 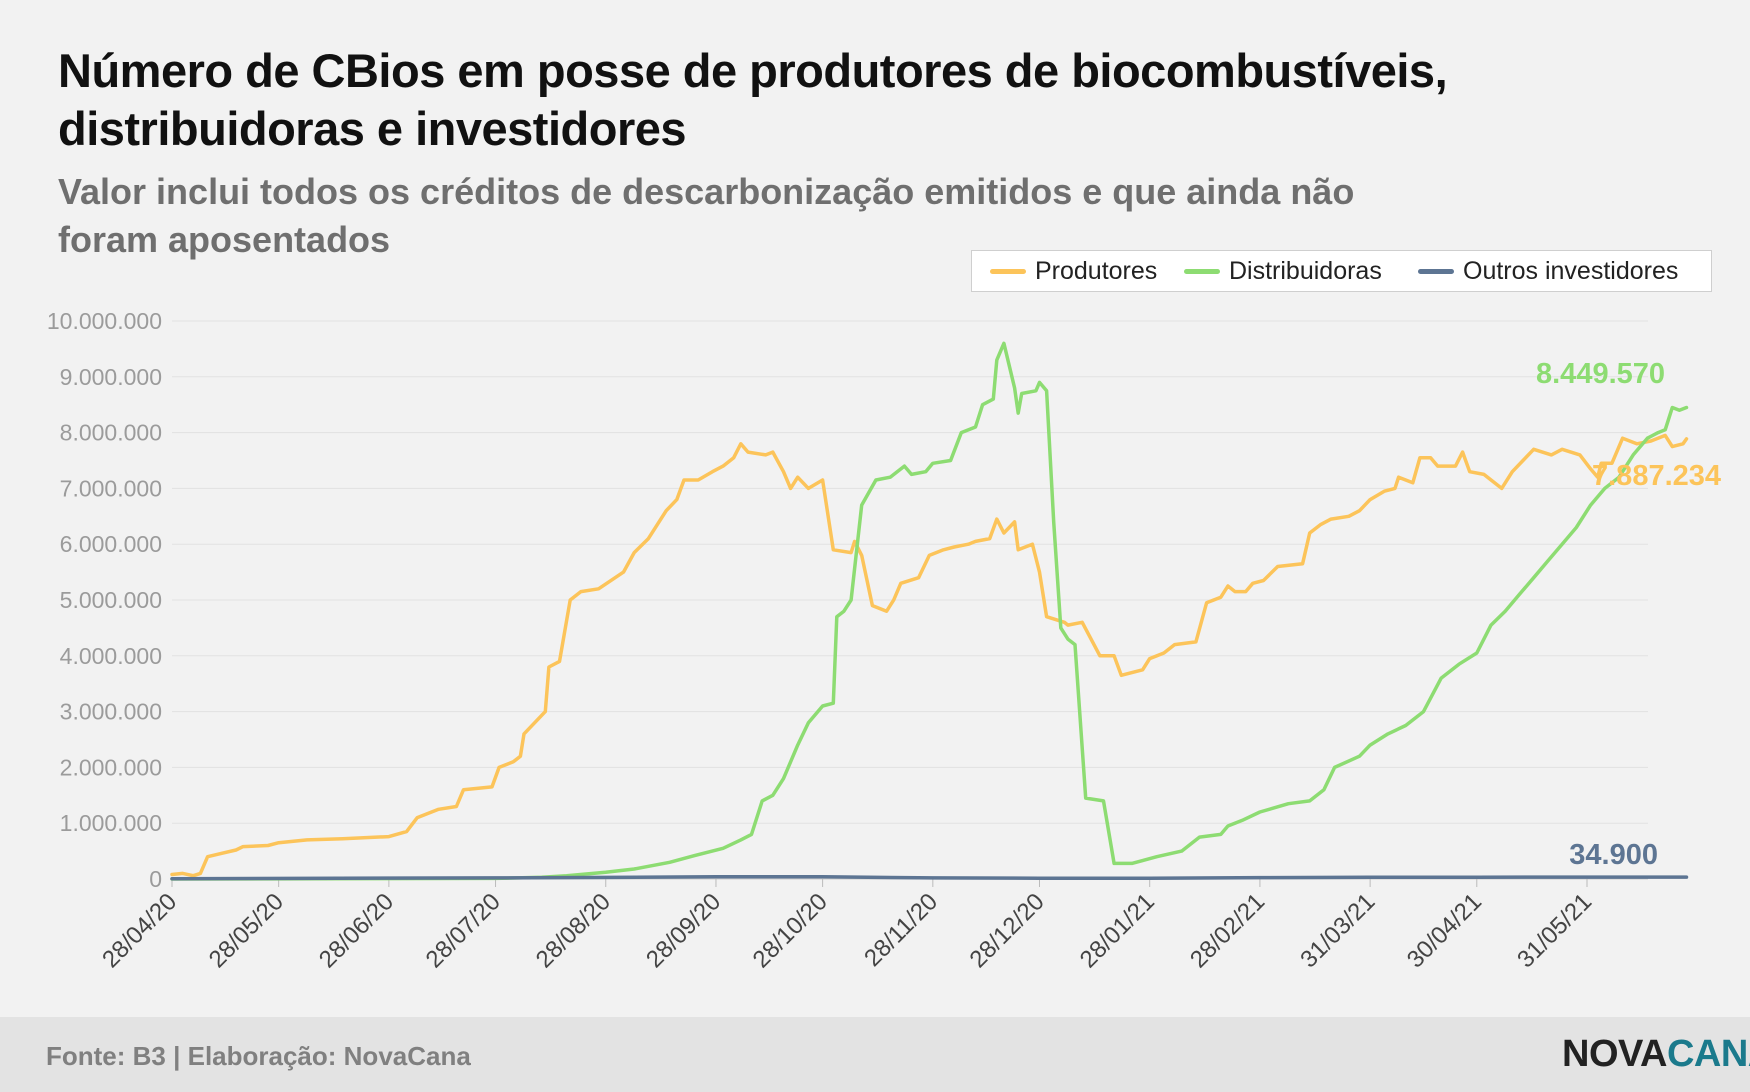 I want to click on y-tick-label: 9.000.000, so click(x=111, y=377).